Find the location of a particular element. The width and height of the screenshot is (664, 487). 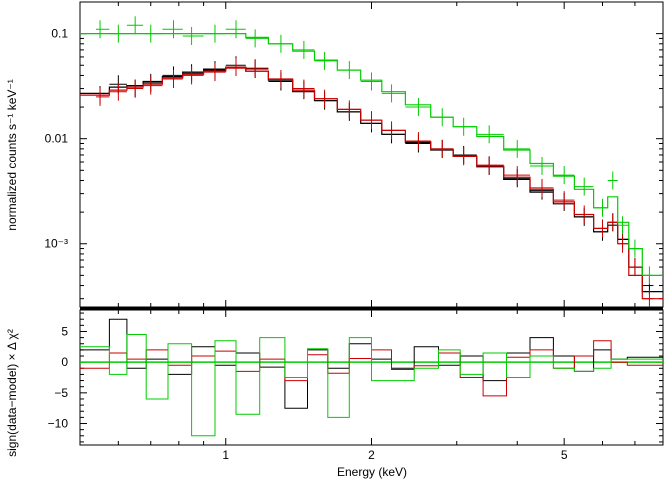

x-tick-label: 1 is located at coordinates (225, 455).